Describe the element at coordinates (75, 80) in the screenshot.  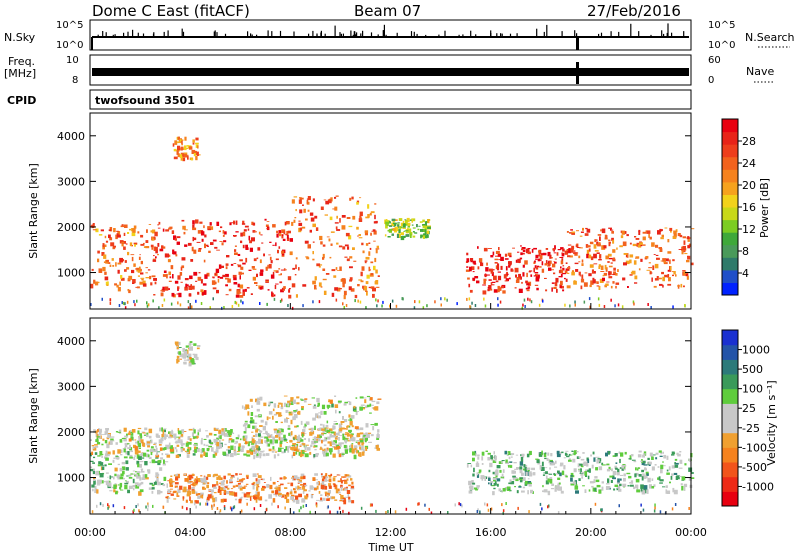
I see `freq-tick-bottom: 8` at that location.